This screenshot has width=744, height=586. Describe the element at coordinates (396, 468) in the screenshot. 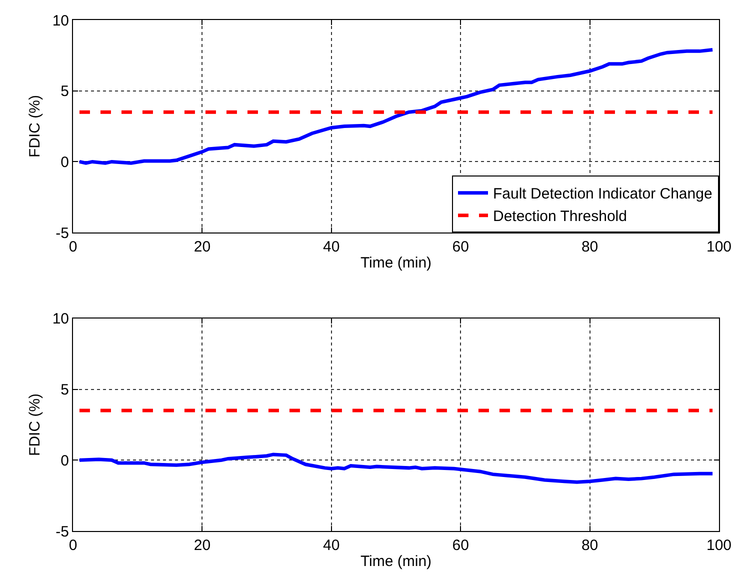

I see `line-series` at that location.